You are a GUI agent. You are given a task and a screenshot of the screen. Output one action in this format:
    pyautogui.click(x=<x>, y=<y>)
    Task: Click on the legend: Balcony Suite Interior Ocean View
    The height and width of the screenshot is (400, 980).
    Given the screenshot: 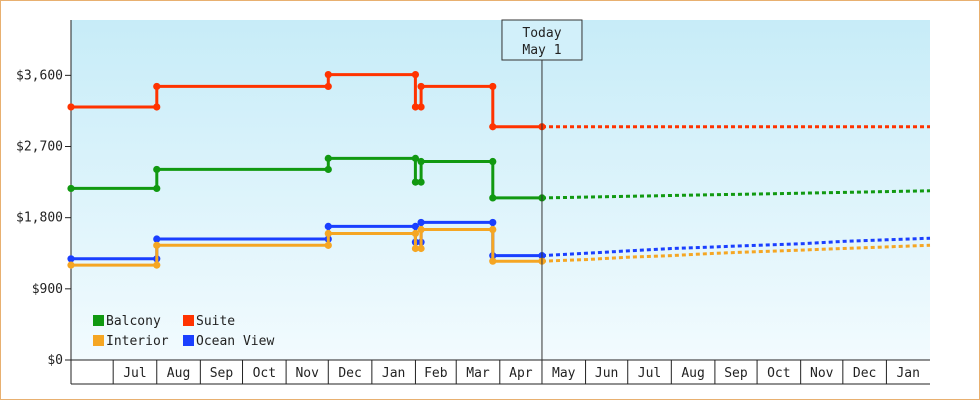 What is the action you would take?
    pyautogui.click(x=183, y=331)
    